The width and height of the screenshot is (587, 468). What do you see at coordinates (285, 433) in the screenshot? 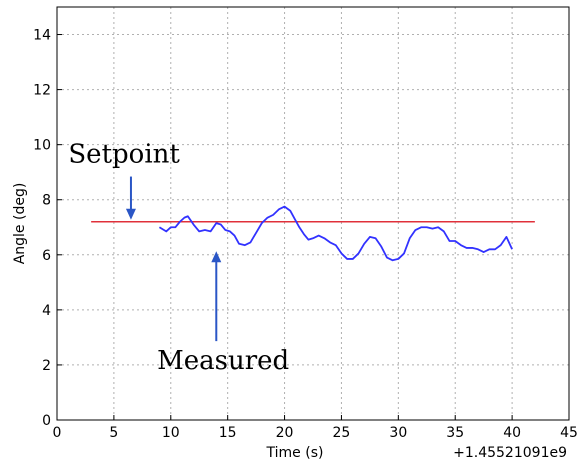
I see `x-tick-label: 20` at bounding box center [285, 433].